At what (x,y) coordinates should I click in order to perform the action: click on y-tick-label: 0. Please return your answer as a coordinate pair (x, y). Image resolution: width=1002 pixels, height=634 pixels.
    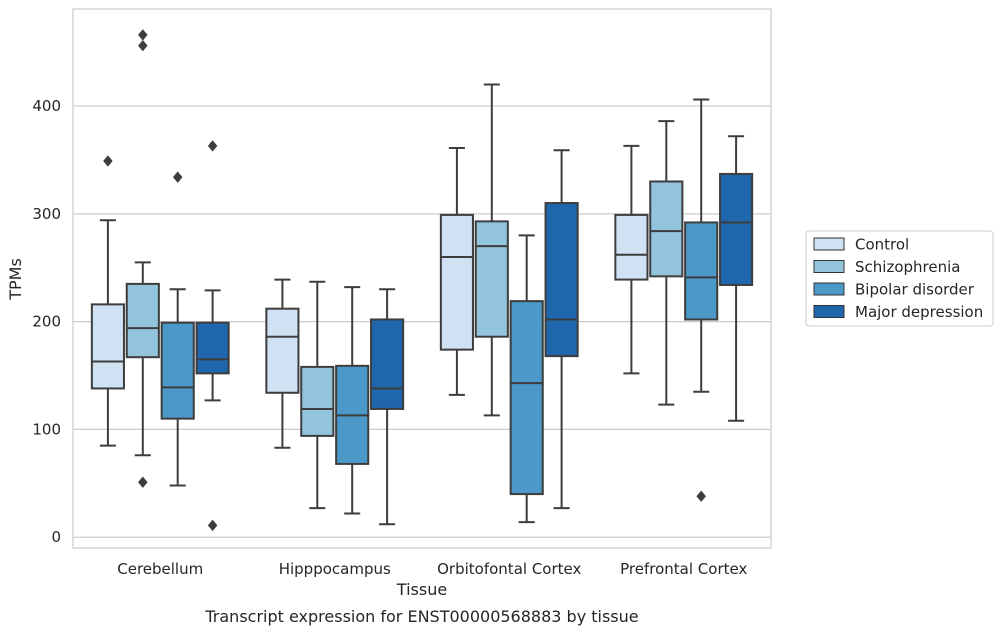
    Looking at the image, I should click on (56, 537).